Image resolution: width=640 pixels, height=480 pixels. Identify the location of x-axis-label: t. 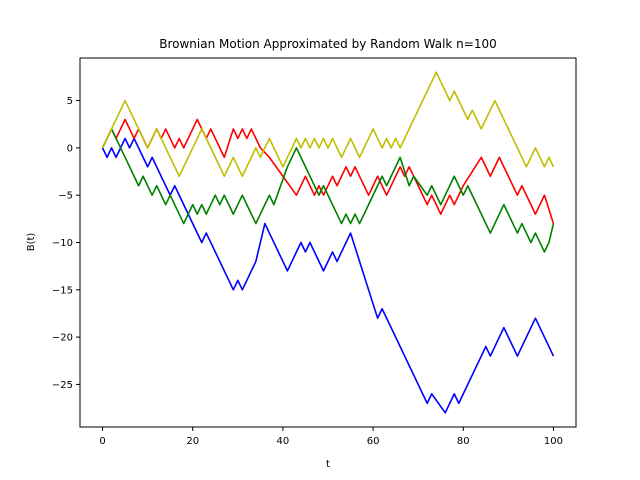
(328, 464).